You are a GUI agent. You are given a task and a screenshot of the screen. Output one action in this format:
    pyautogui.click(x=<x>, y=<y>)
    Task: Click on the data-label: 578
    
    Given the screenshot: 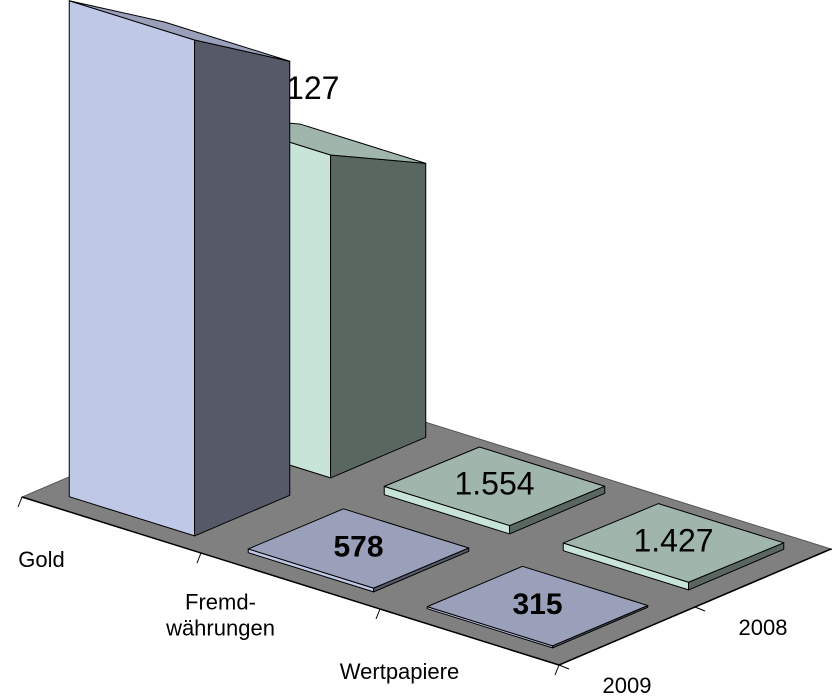 What is the action you would take?
    pyautogui.click(x=358, y=546)
    